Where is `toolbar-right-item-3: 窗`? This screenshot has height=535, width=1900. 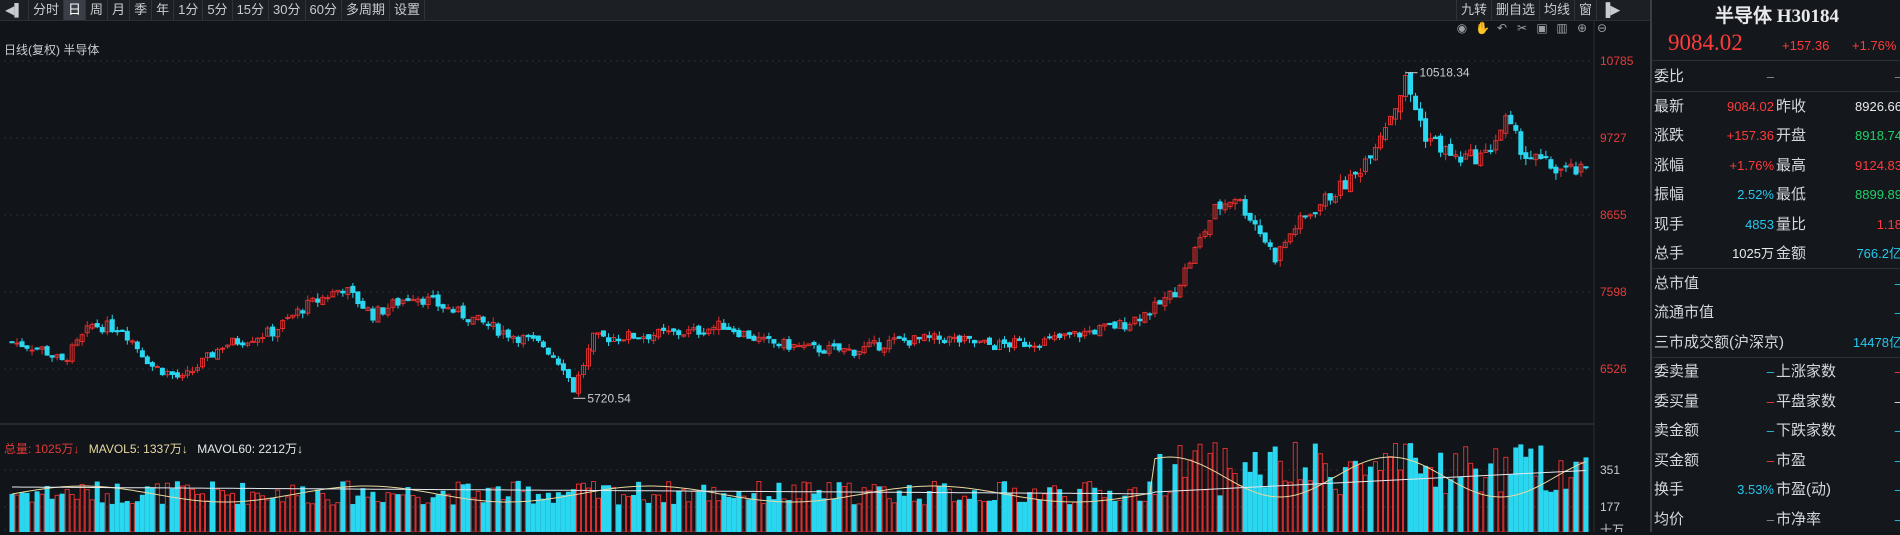
toolbar-right-item-3: 窗 is located at coordinates (1585, 10).